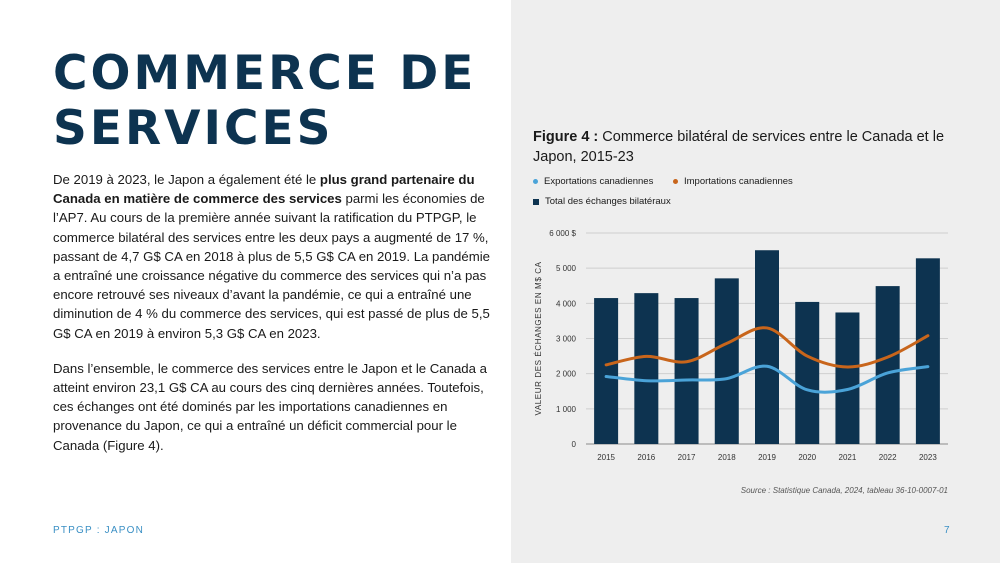 The height and width of the screenshot is (563, 1000). Describe the element at coordinates (928, 457) in the screenshot. I see `x-tick-label: 2023` at that location.